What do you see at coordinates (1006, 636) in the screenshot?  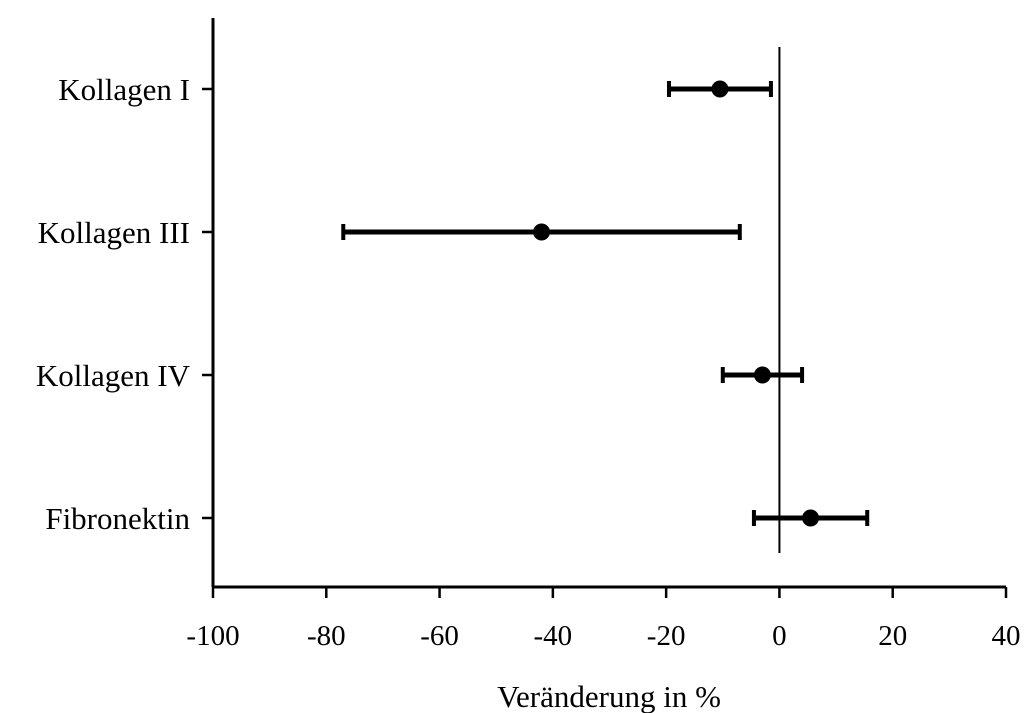 I see `x-tick-label: 40` at bounding box center [1006, 636].